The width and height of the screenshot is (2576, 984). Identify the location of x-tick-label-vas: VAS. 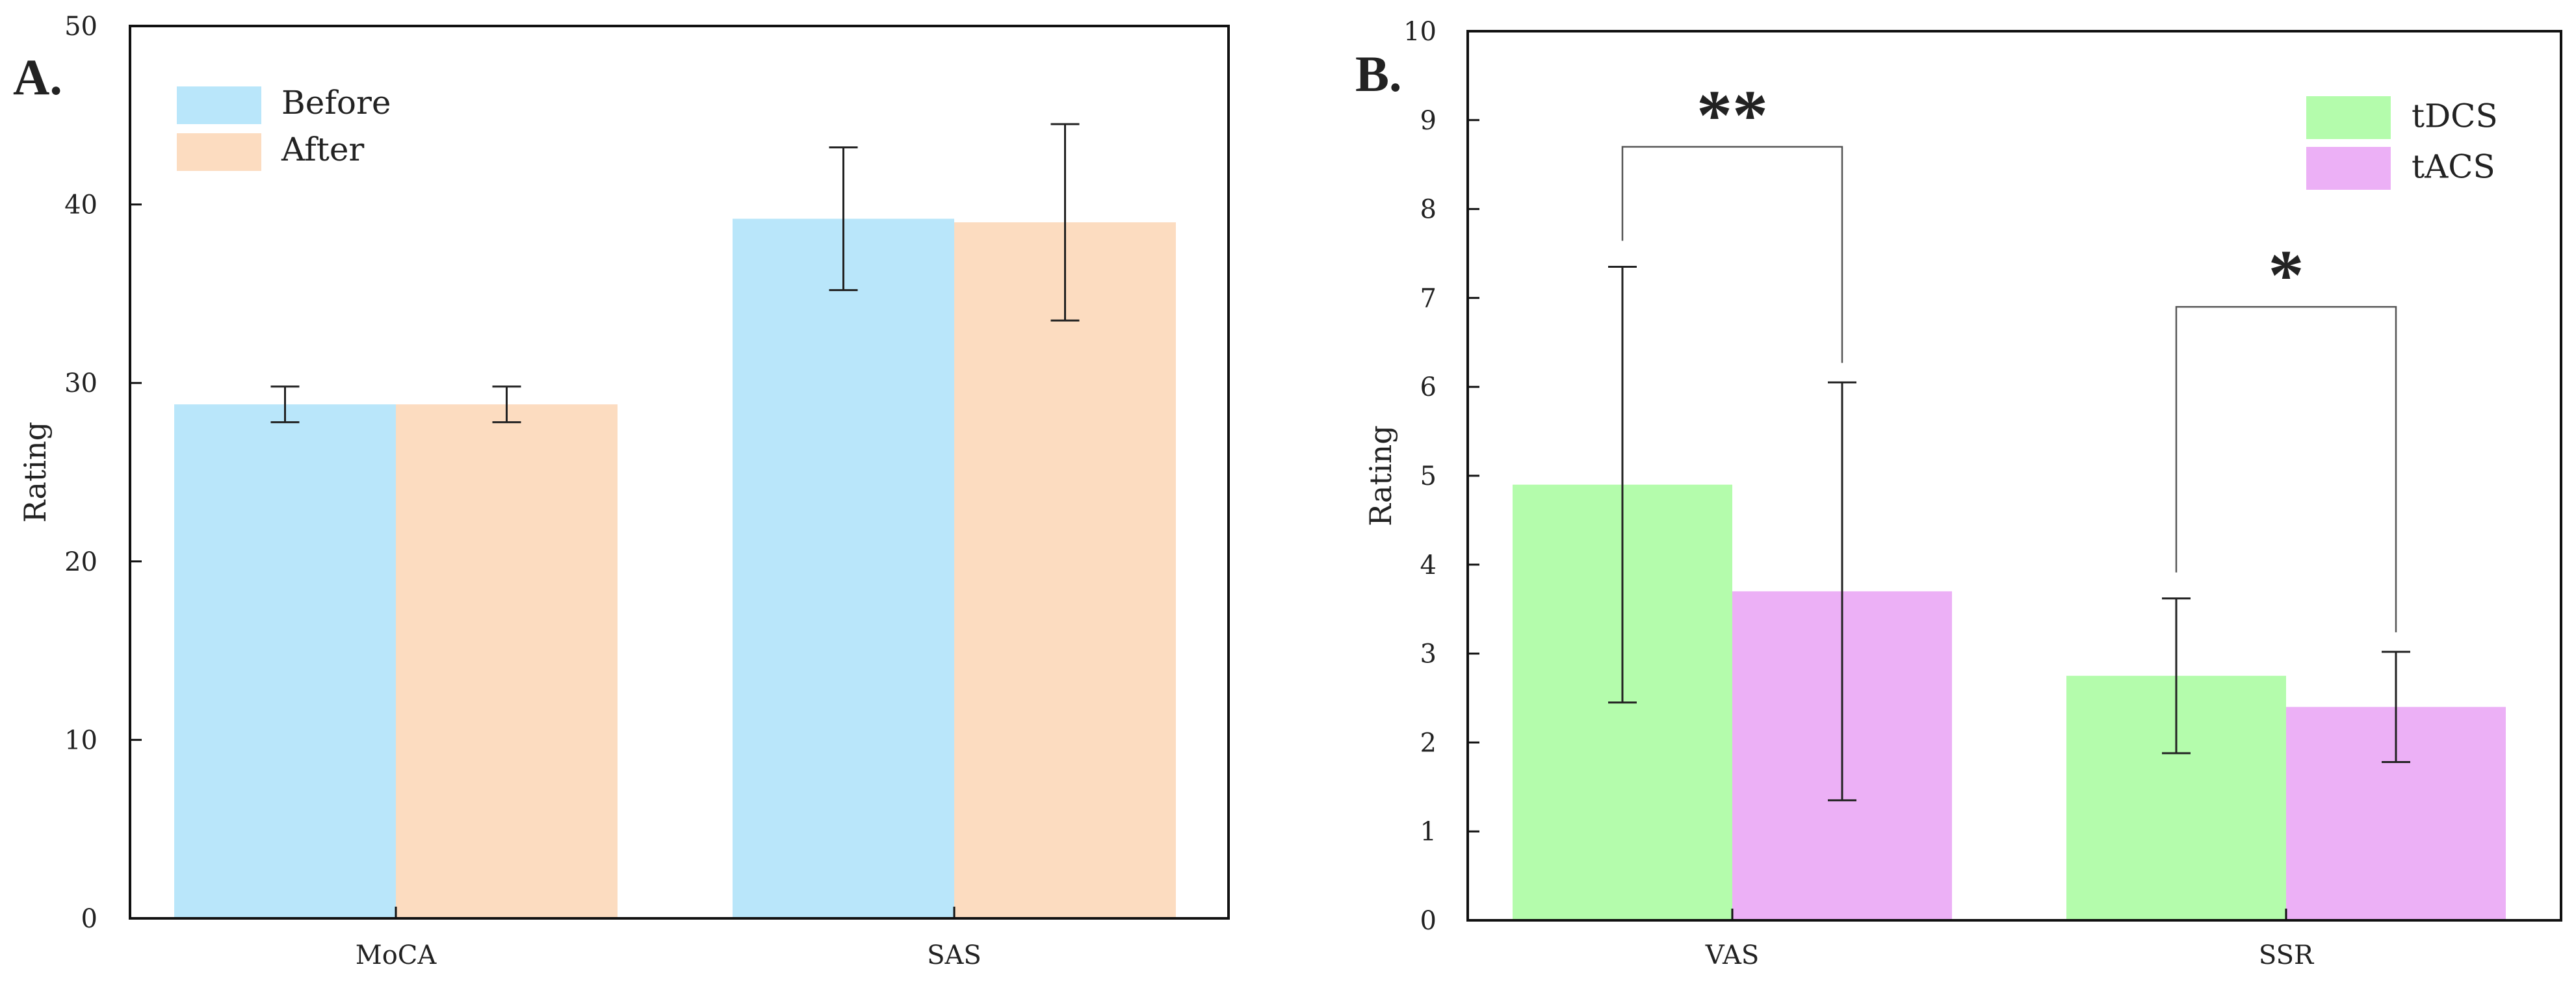
(1732, 955).